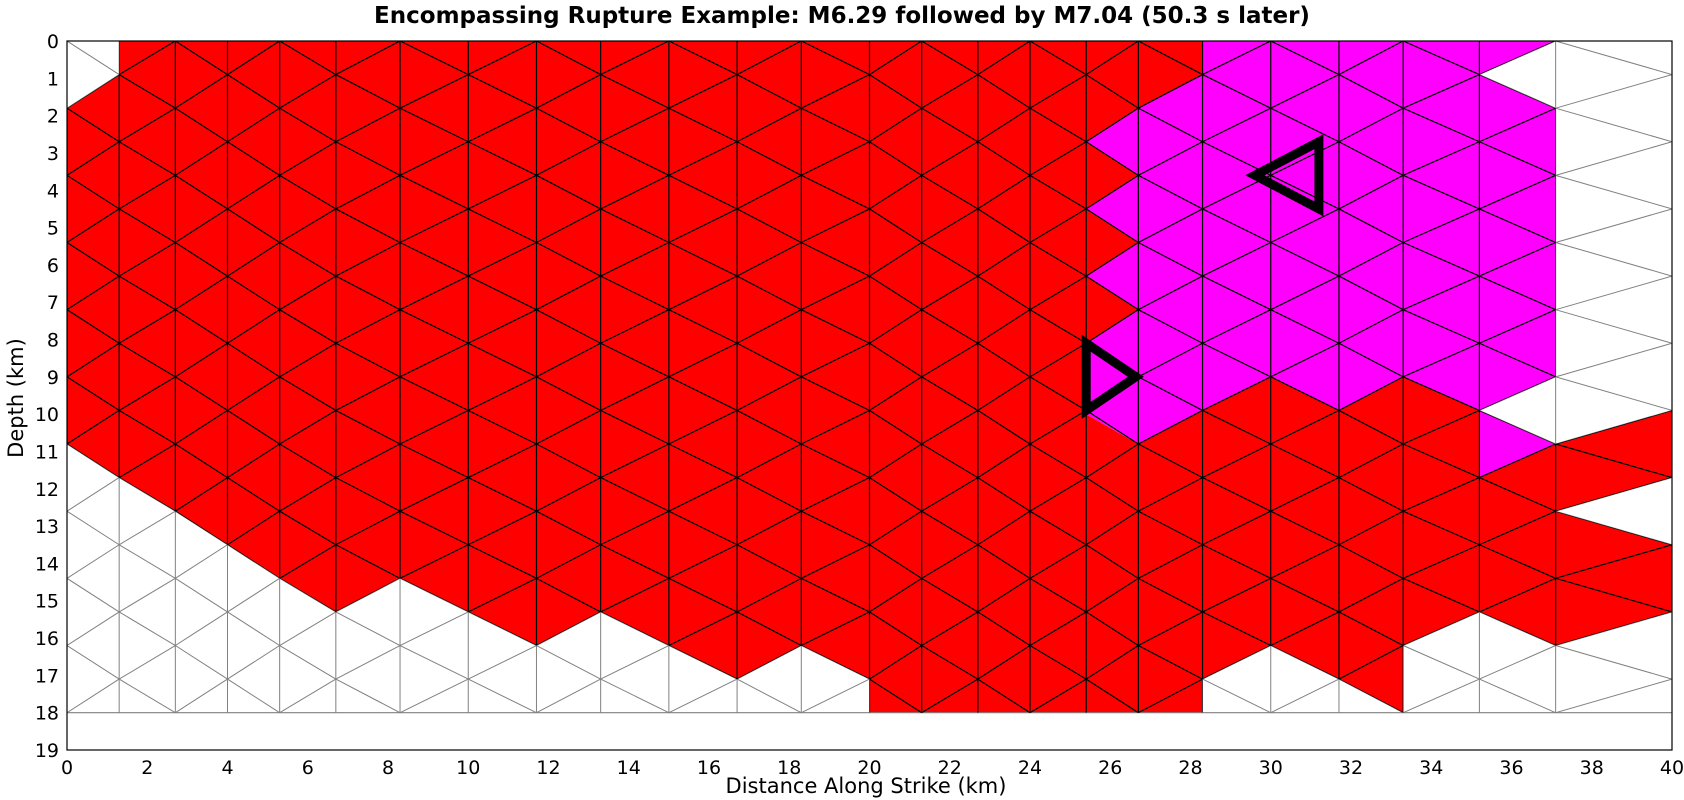 The image size is (1684, 800). I want to click on x-tick-label: 10, so click(468, 768).